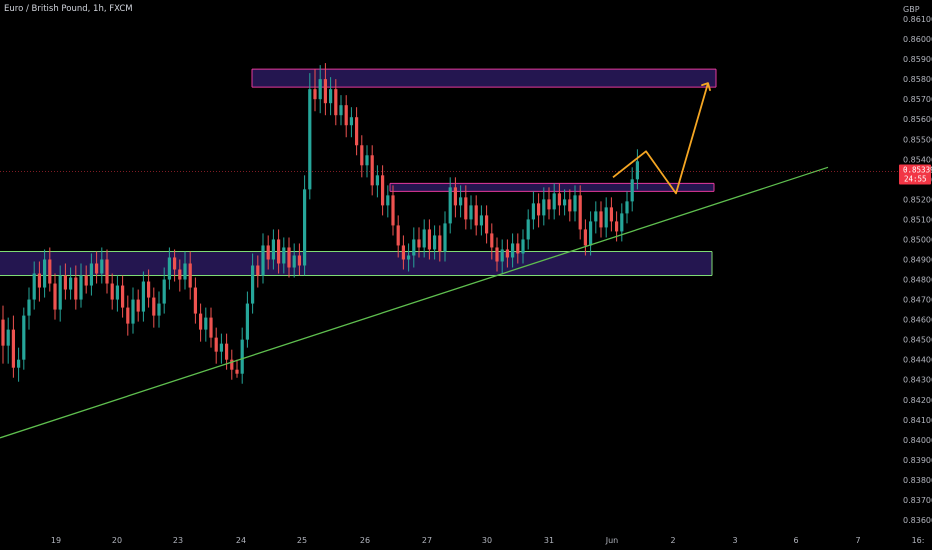  What do you see at coordinates (734, 540) in the screenshot?
I see `time-tick-label: 3` at bounding box center [734, 540].